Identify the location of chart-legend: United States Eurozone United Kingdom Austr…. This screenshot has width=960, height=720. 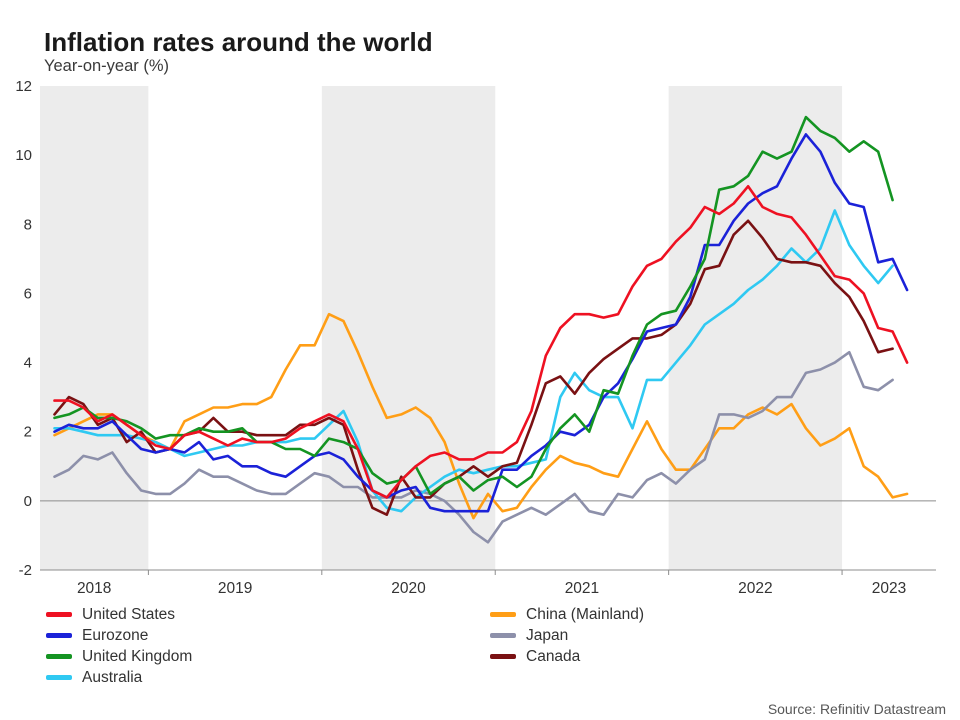
(345, 646).